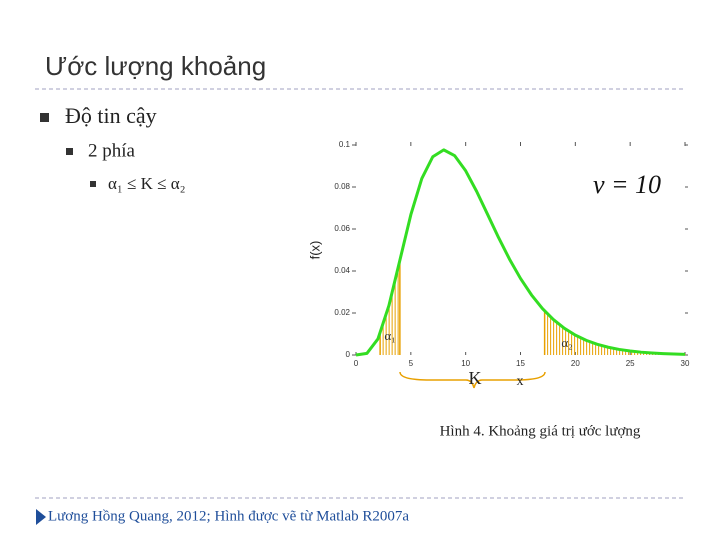 The image size is (720, 540). I want to click on x-tick-label: 30, so click(685, 363).